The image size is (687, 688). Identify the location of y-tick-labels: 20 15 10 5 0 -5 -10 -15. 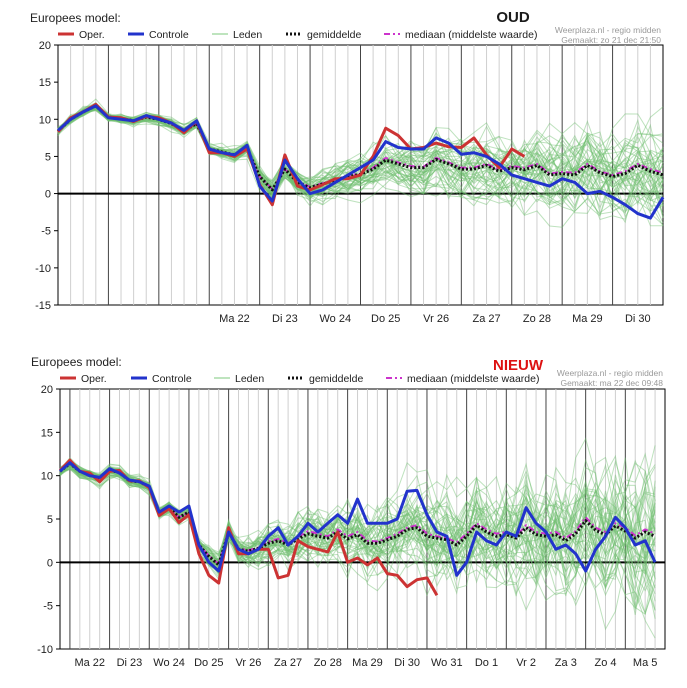
(43, 176).